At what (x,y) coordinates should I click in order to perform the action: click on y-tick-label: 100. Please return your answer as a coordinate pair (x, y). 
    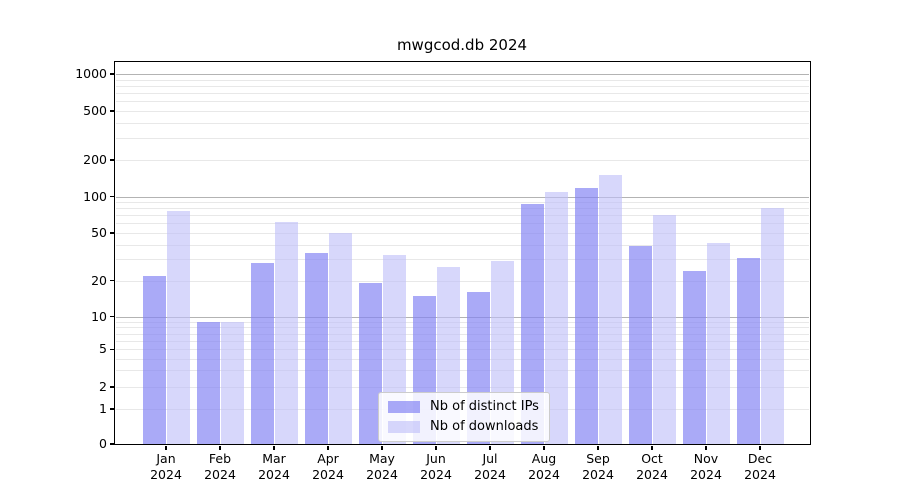
    Looking at the image, I should click on (95, 196).